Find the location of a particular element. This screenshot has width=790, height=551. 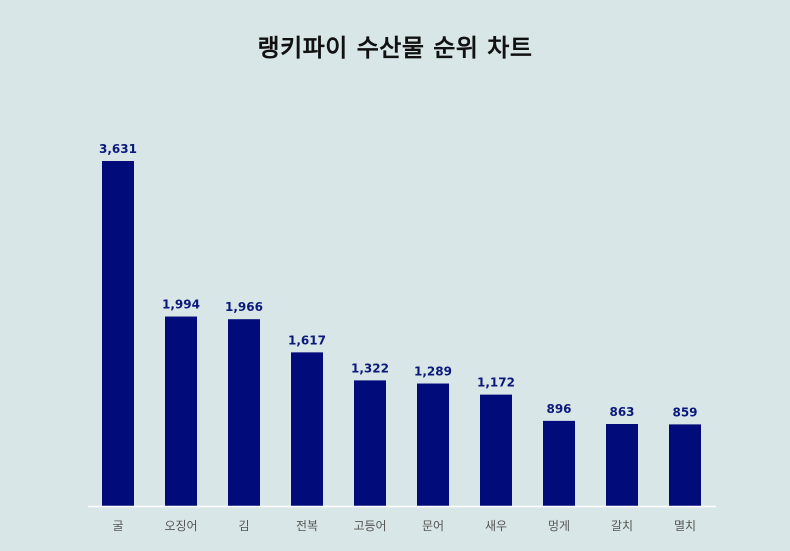

category-label-3: 김 is located at coordinates (243, 526).